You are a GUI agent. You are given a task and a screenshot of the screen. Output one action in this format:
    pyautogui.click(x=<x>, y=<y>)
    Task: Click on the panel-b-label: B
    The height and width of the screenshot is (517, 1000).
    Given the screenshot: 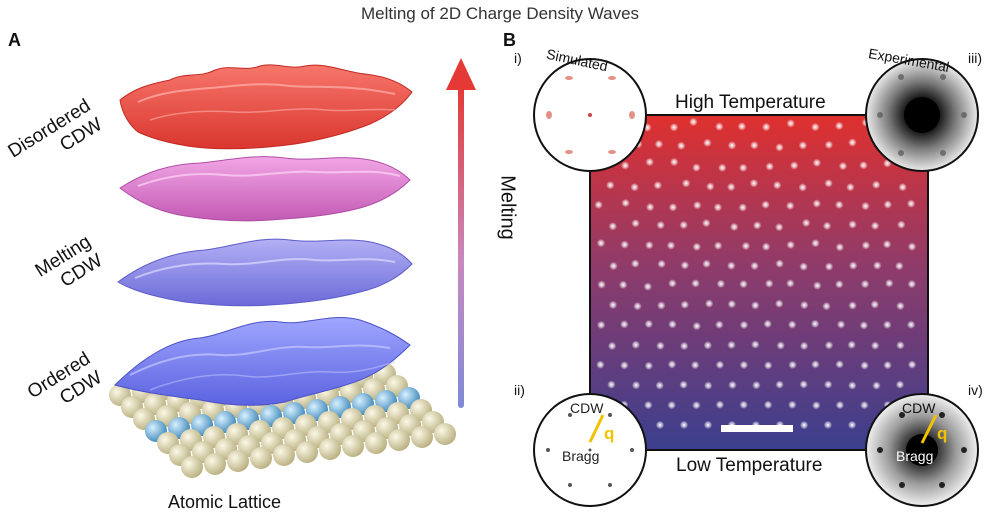 What is the action you would take?
    pyautogui.click(x=509, y=40)
    